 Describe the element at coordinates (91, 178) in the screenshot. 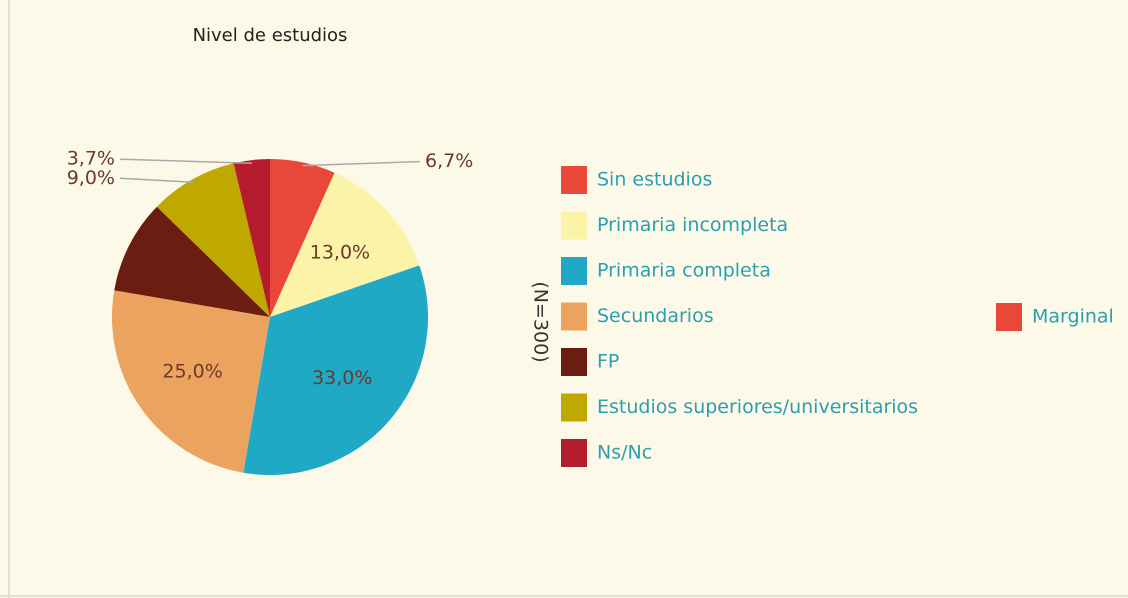

I see `data-label: 9,0%` at that location.